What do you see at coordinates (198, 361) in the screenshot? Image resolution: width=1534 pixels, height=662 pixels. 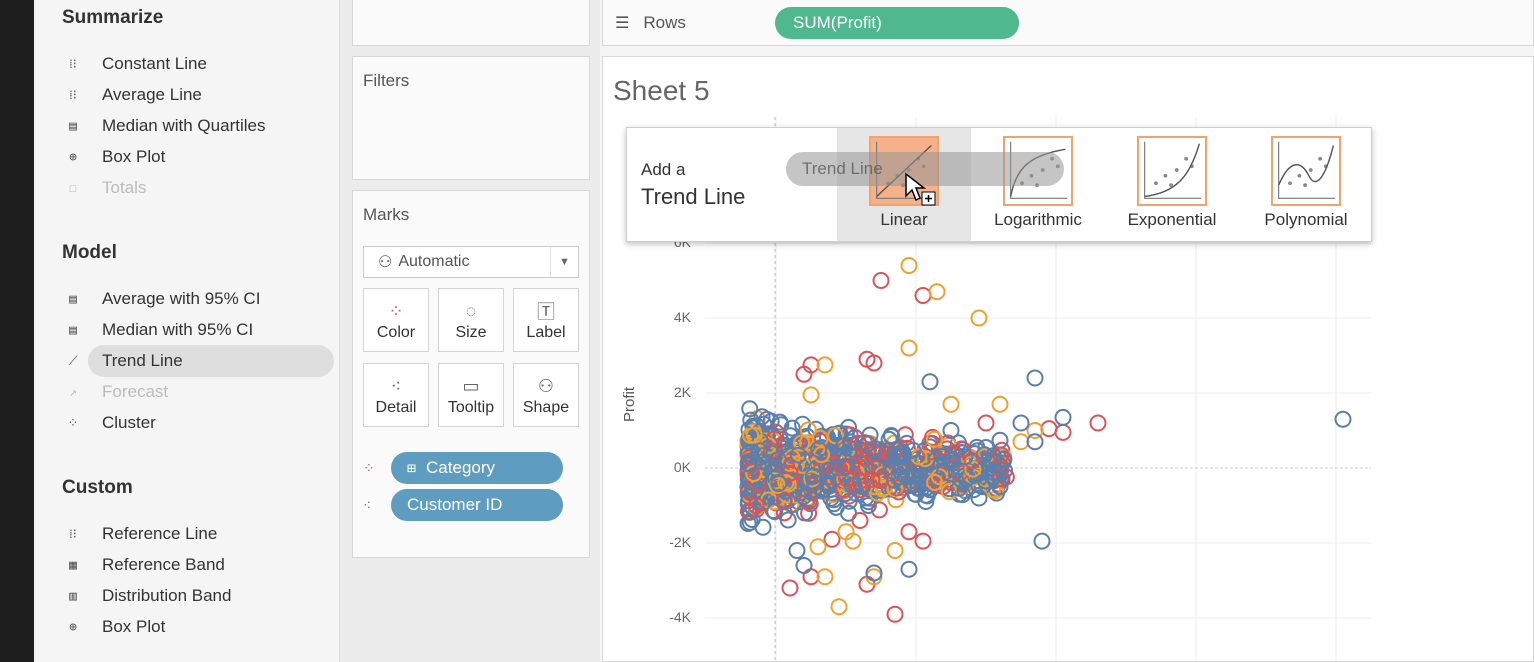 I see `analytics-item-trend-line: ⟋ Trend Line` at bounding box center [198, 361].